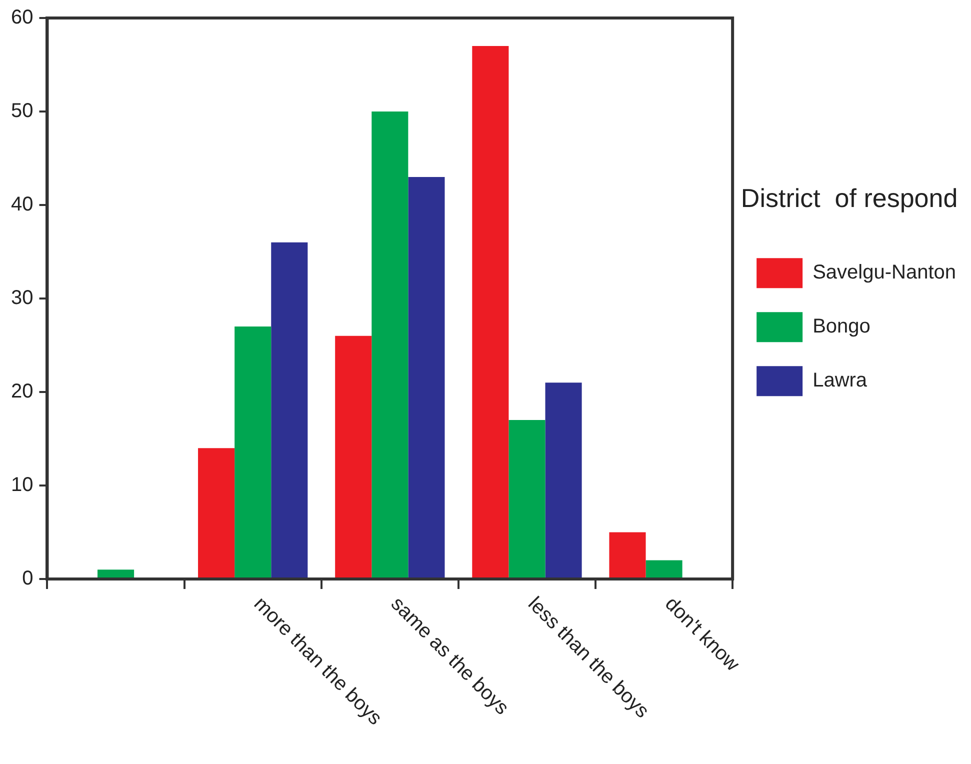 The width and height of the screenshot is (971, 764). What do you see at coordinates (849, 198) in the screenshot?
I see `legend-title: District of respond` at bounding box center [849, 198].